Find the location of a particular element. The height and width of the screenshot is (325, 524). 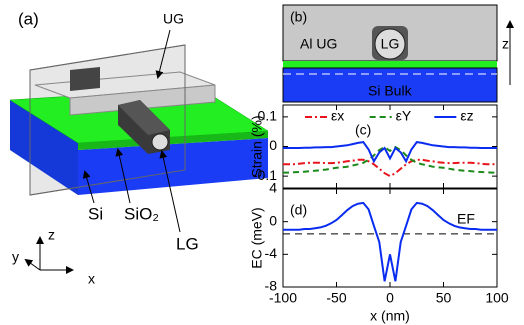

panel-label: (b) is located at coordinates (298, 17).